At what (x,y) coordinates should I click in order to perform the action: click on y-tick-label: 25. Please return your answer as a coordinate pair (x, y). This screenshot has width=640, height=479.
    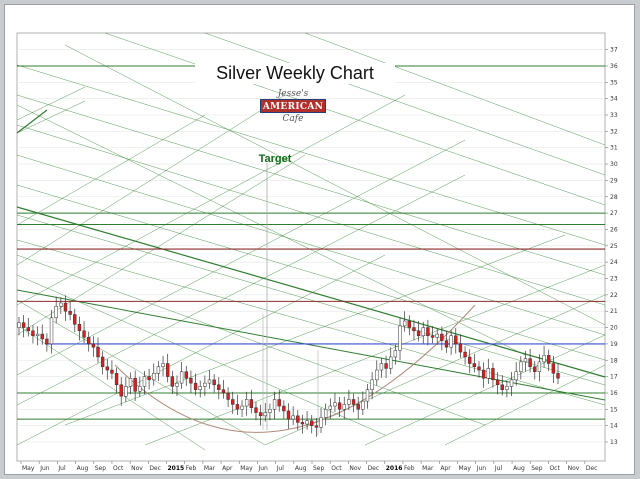
    Looking at the image, I should click on (614, 246).